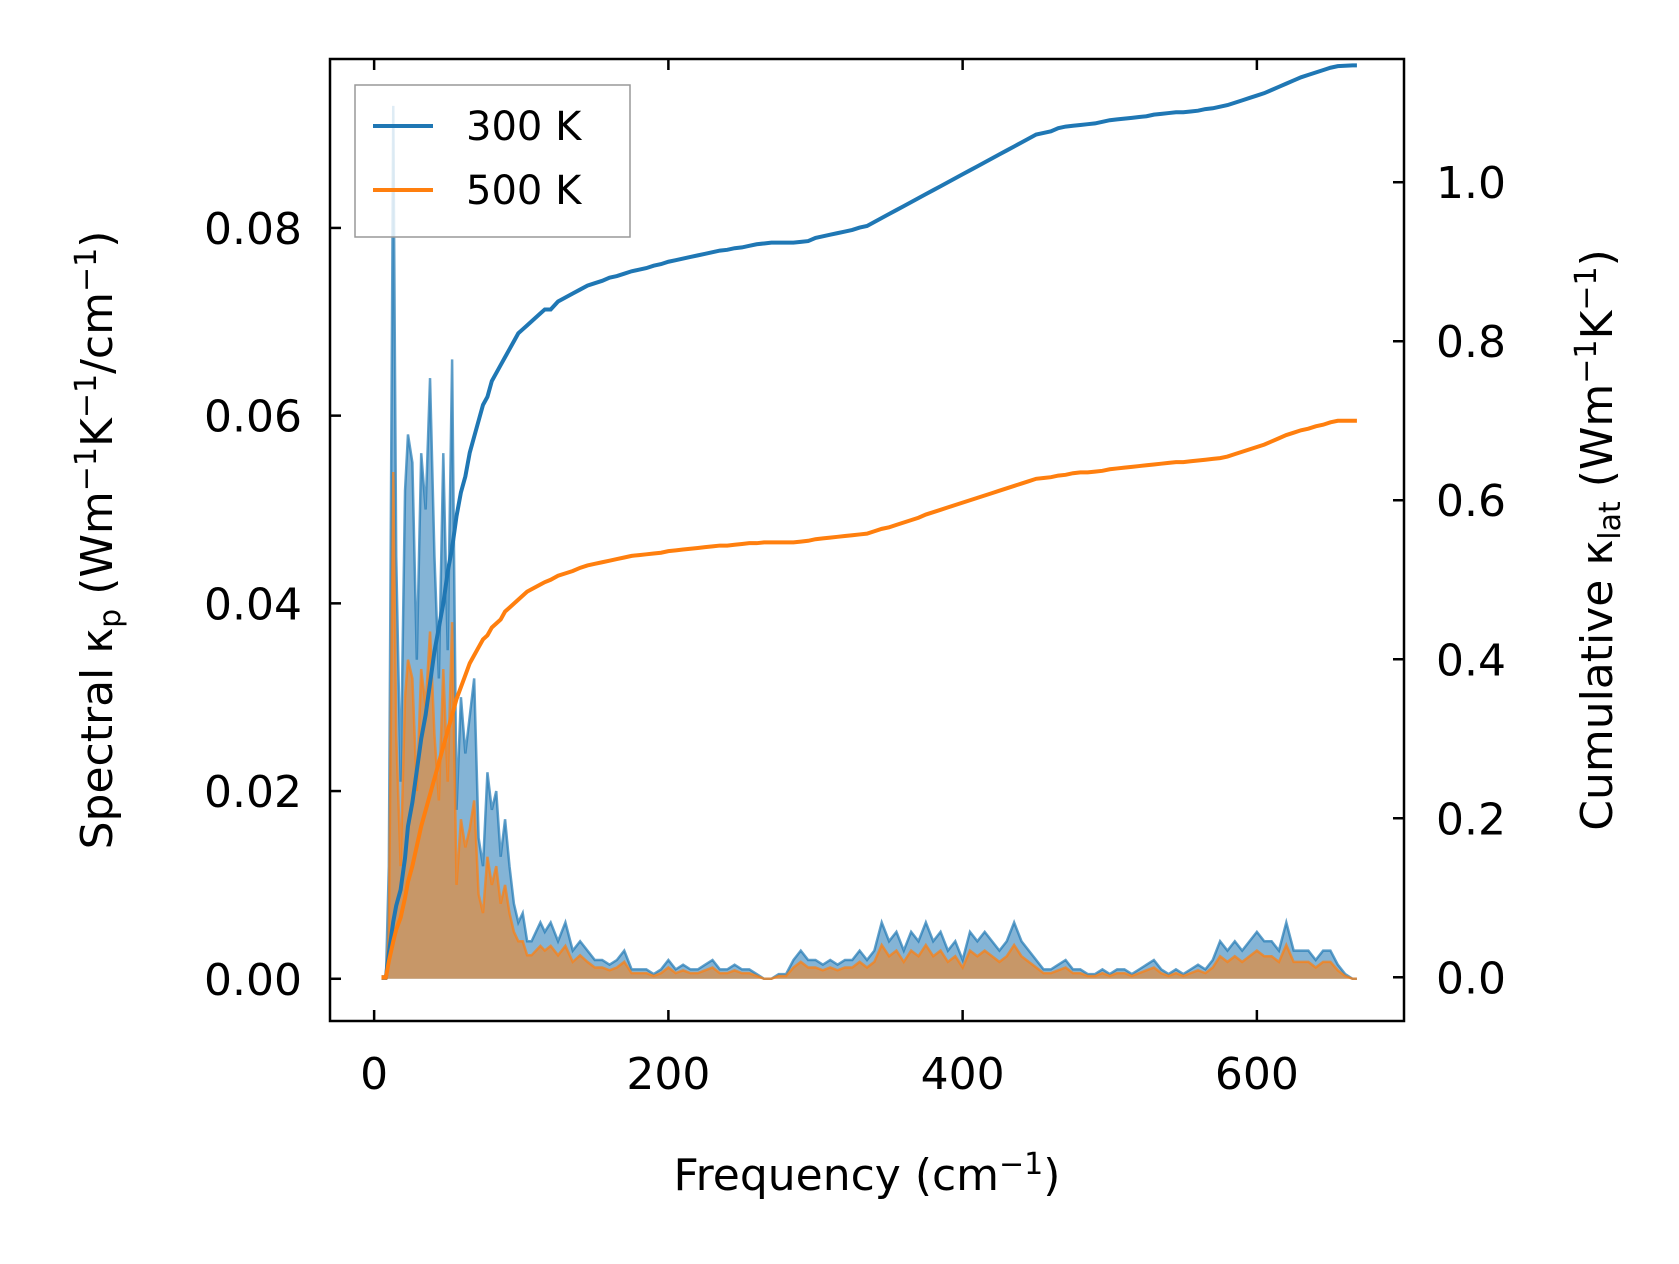  Describe the element at coordinates (1471, 501) in the screenshot. I see `y-tick-label-right: 0.6` at that location.